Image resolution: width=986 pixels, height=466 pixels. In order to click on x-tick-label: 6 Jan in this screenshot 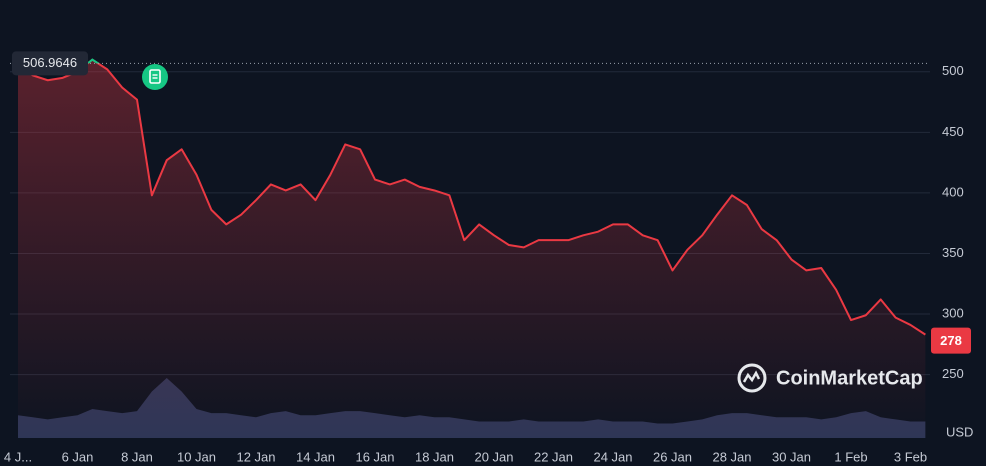, I will do `click(78, 456)`.